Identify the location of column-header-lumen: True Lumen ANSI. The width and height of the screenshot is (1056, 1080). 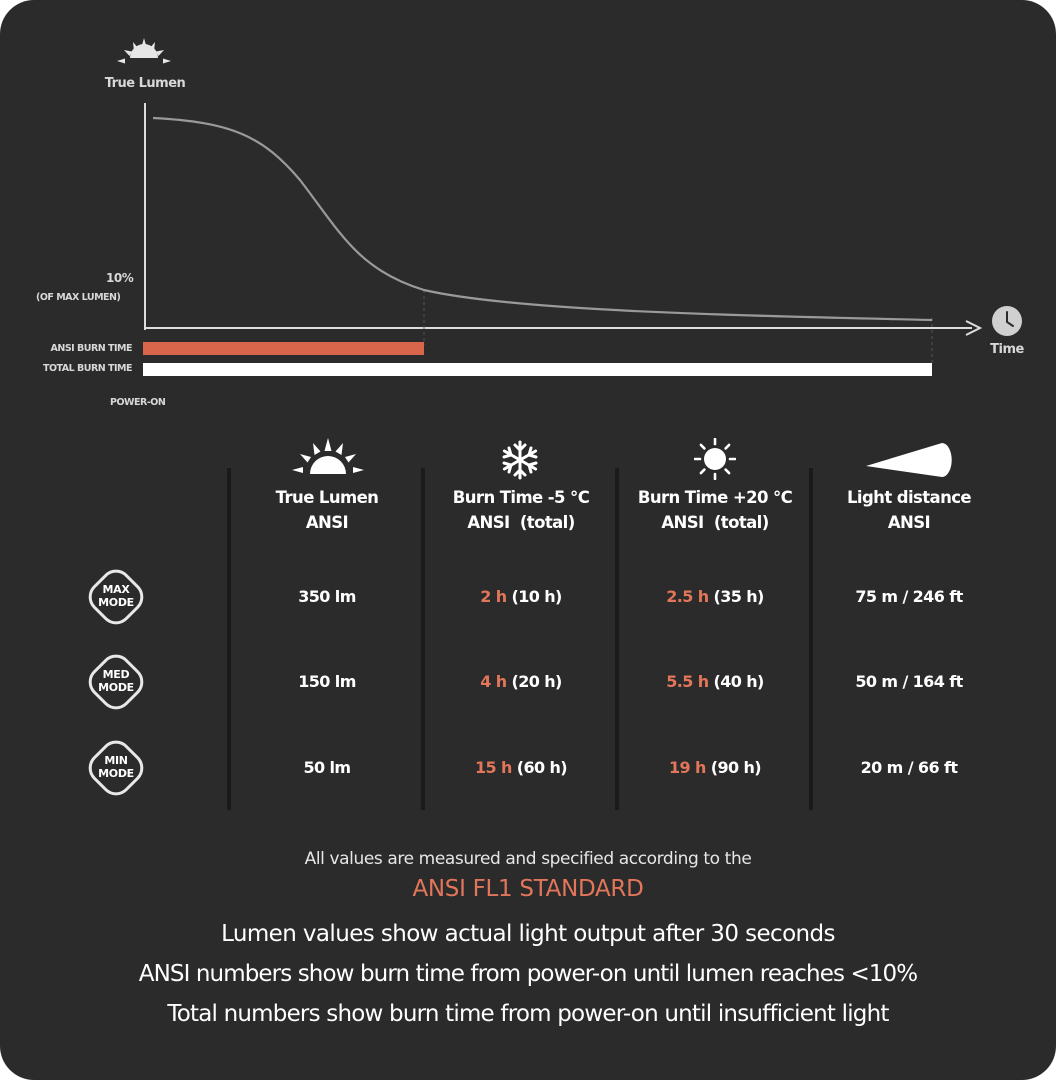
(327, 510).